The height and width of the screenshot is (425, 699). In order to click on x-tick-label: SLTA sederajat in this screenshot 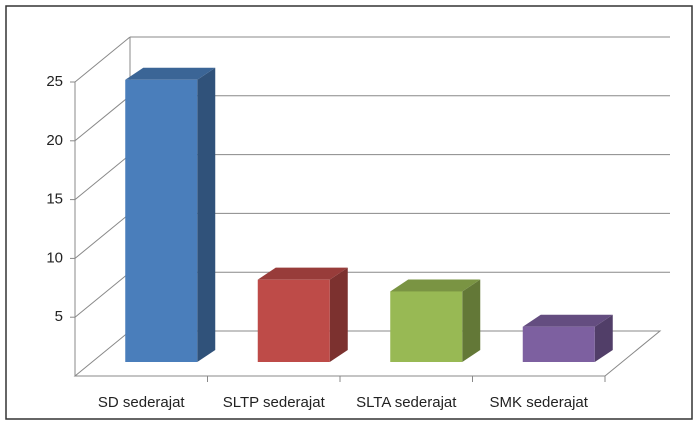, I will do `click(406, 402)`.